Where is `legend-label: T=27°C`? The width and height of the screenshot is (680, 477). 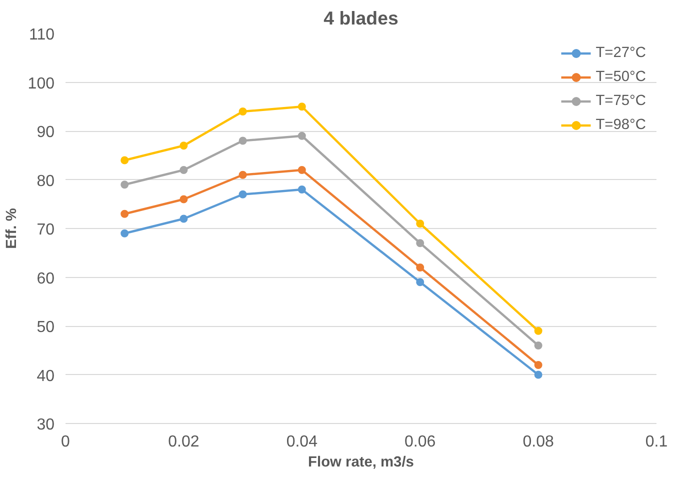 legend-label: T=27°C is located at coordinates (621, 53).